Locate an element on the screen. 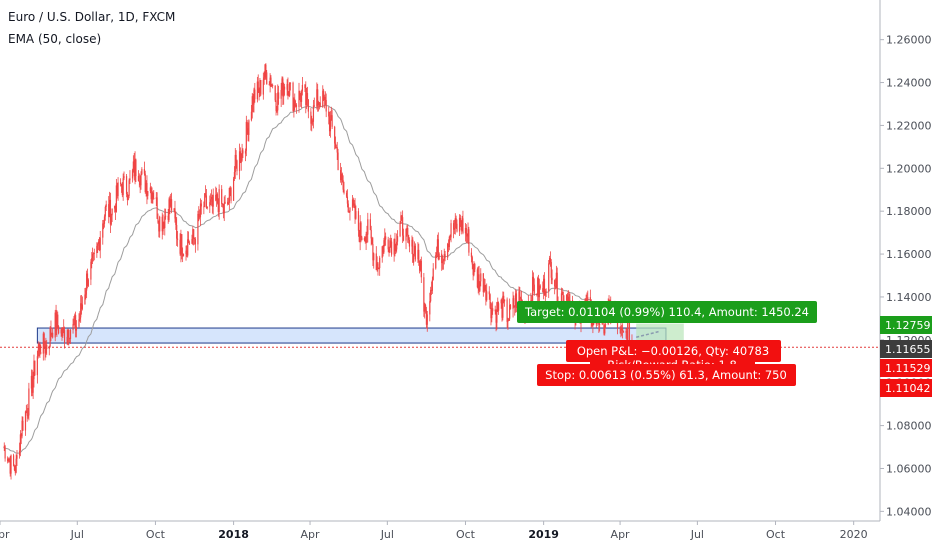  time-axis: Apr Jul Oct 2018 Apr Jul Oct 2019 Apr Jul Oct 2020 is located at coordinates (434, 531).